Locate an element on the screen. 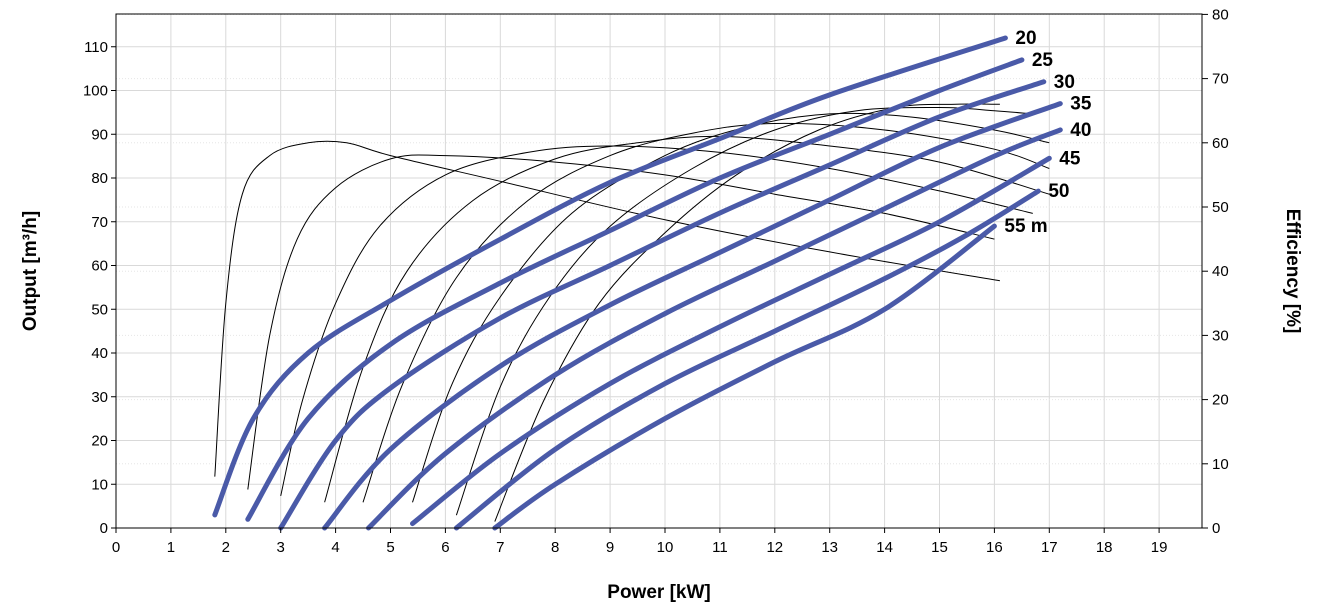 The width and height of the screenshot is (1322, 605). y-tick-label: 10 is located at coordinates (99, 484).